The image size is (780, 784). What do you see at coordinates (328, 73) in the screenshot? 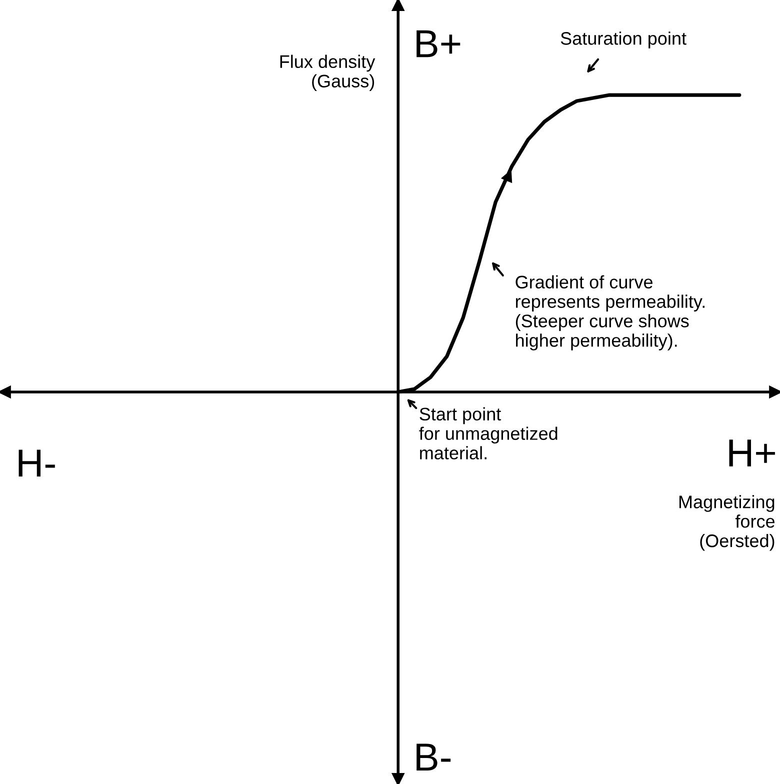
I see `y-axis-title: Flux density (Gauss)` at bounding box center [328, 73].